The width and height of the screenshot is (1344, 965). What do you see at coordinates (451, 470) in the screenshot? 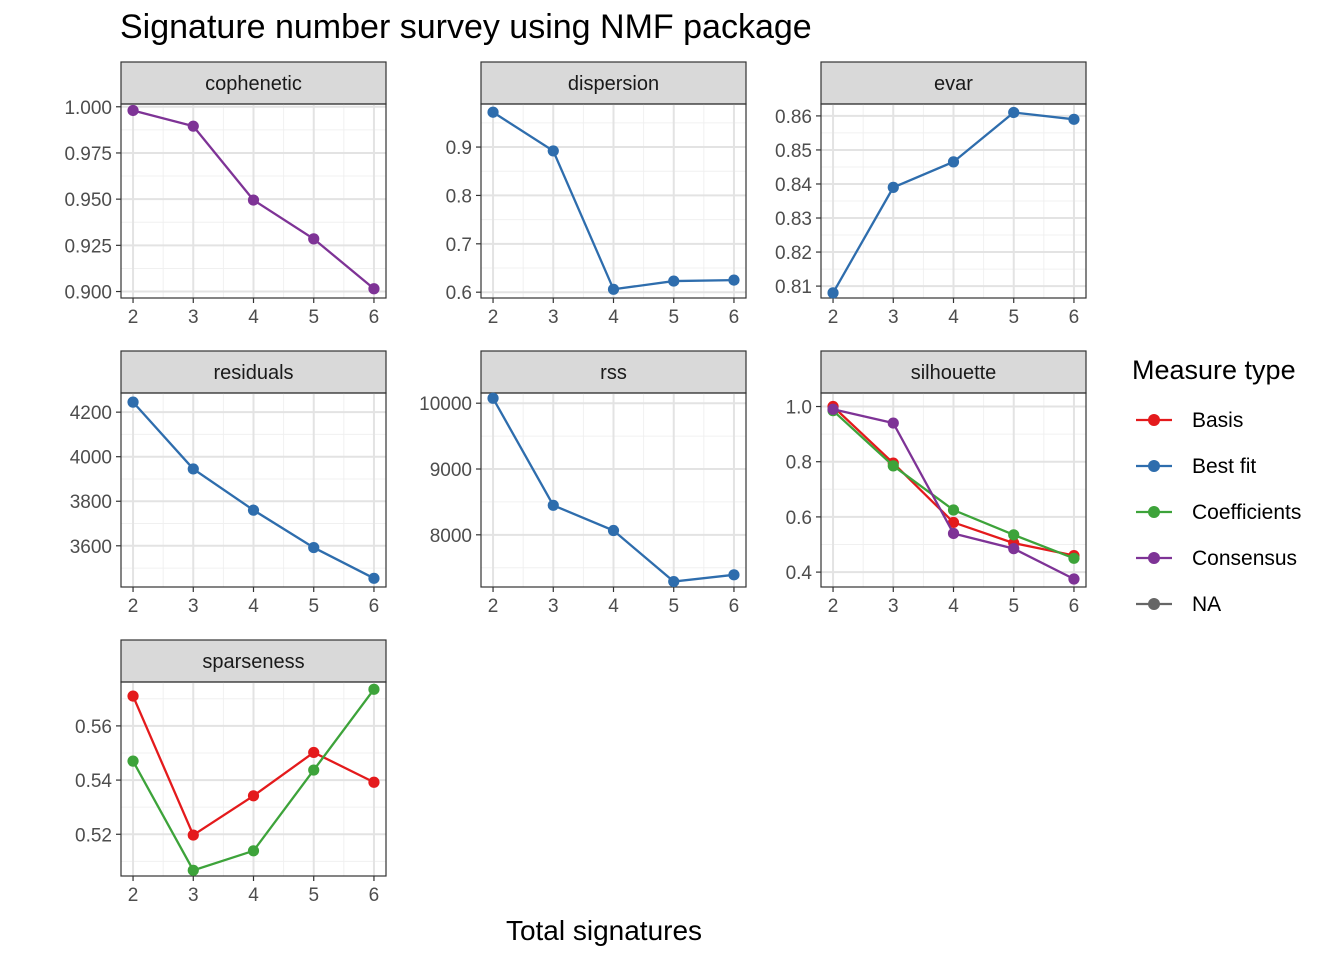
I see `y-tick-label: 9000` at bounding box center [451, 470].